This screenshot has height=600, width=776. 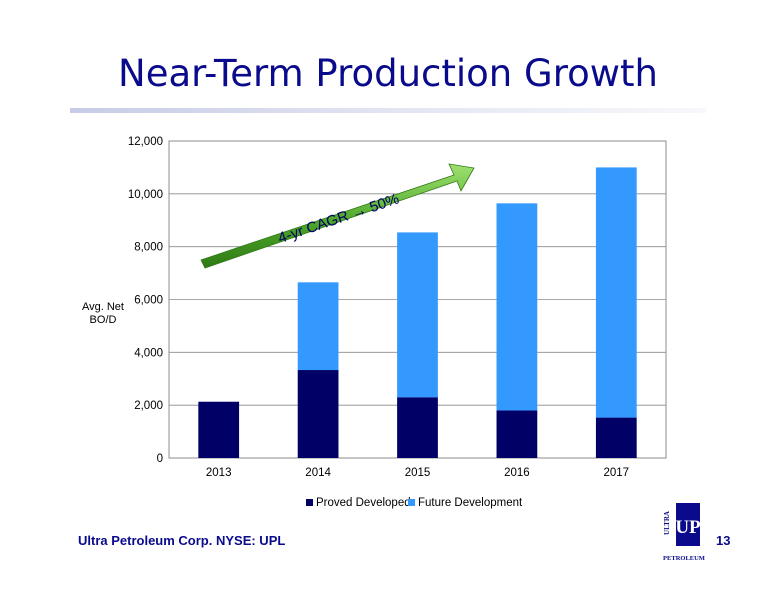 What do you see at coordinates (388, 110) in the screenshot?
I see `title-divider` at bounding box center [388, 110].